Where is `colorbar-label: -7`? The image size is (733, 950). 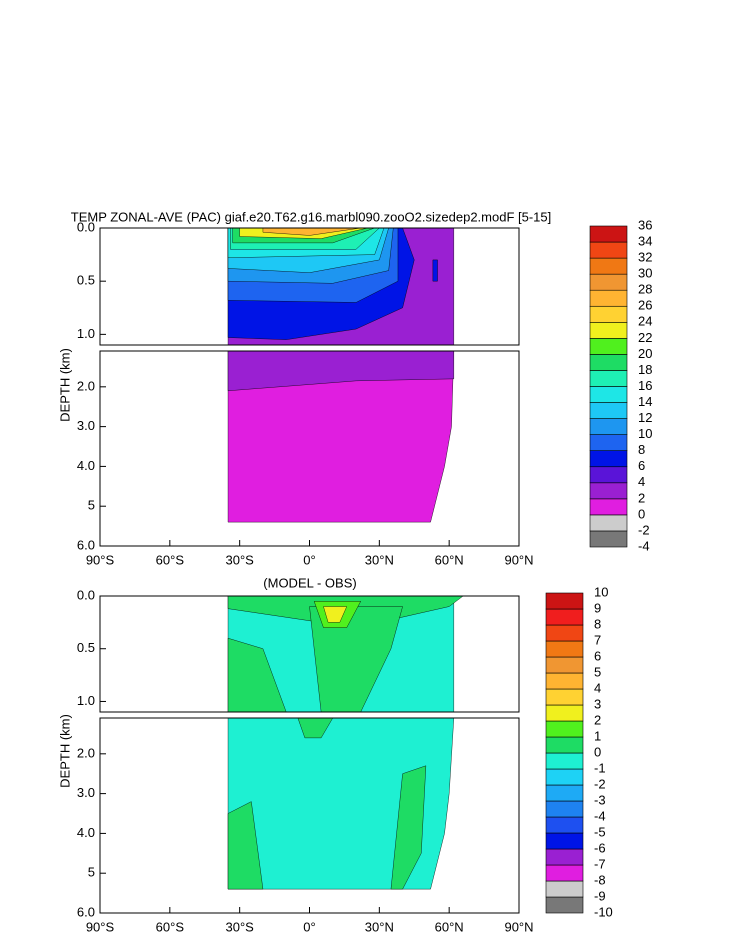
colorbar-label: -7 is located at coordinates (600, 863).